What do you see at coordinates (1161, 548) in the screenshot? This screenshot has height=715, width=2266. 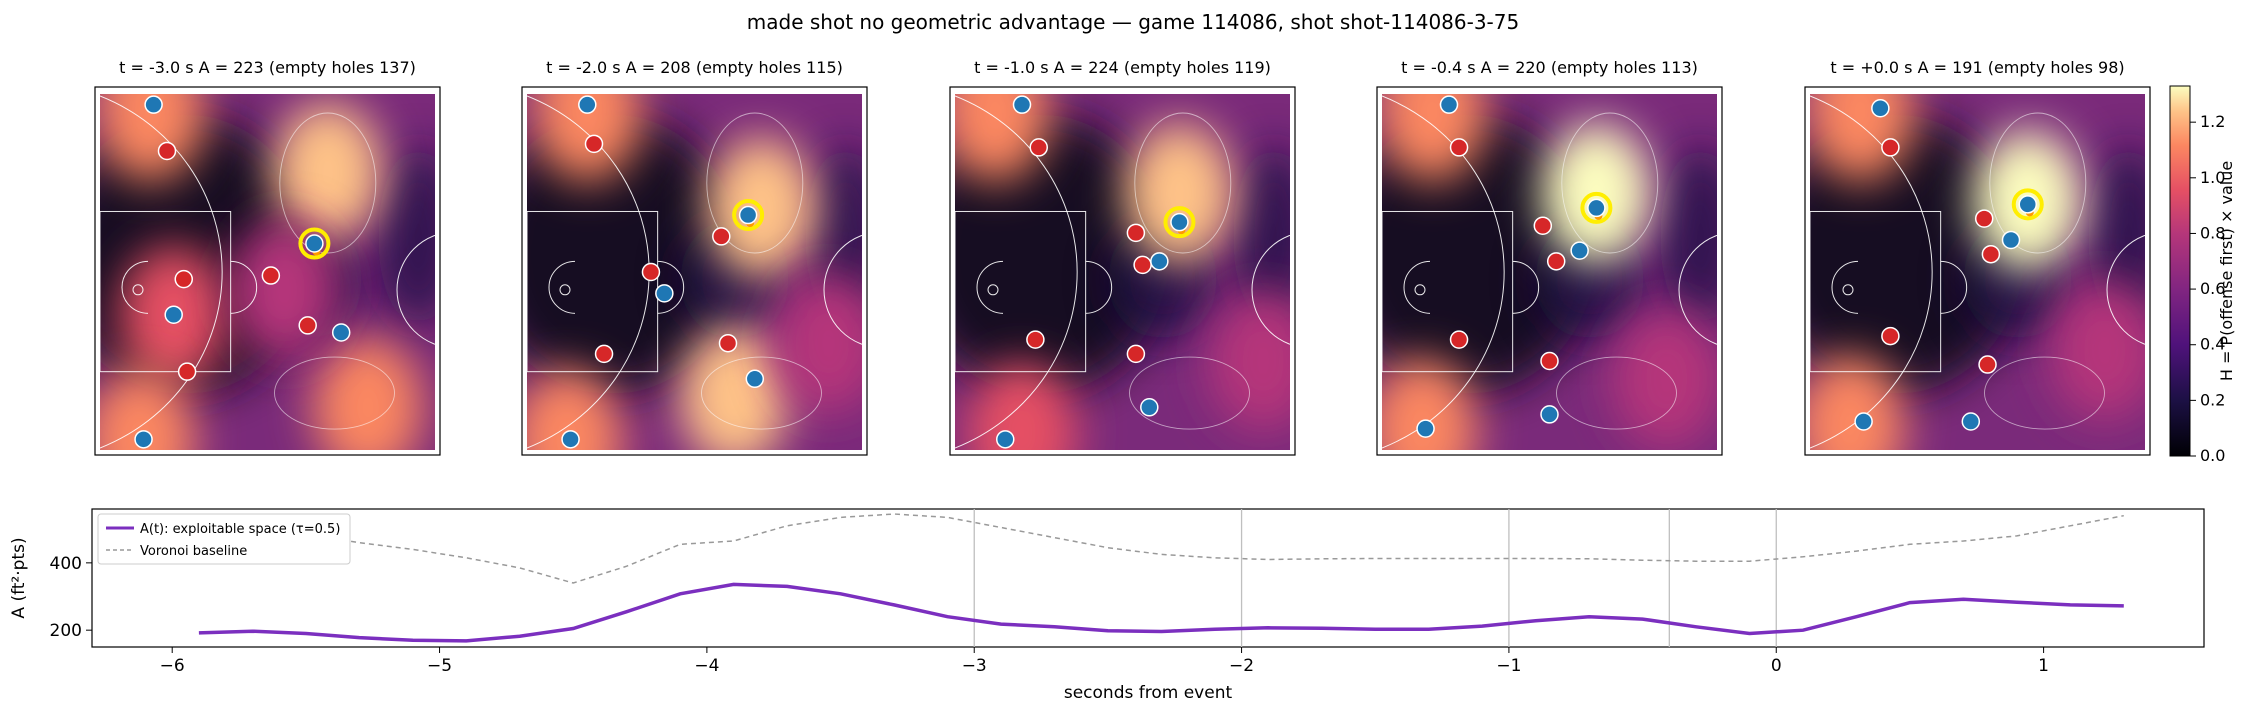 I see `series-line-voronoi` at bounding box center [1161, 548].